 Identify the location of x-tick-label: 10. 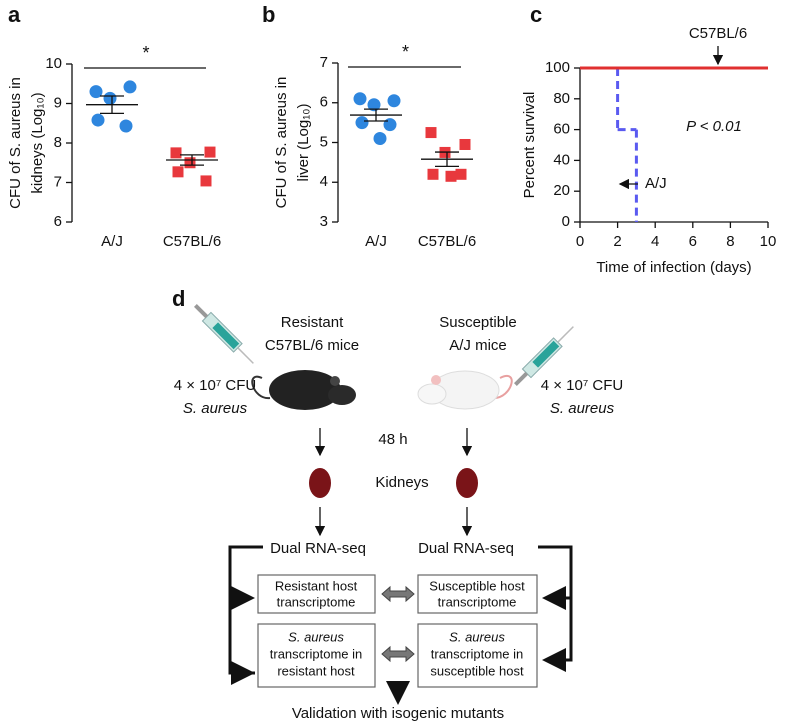
(768, 241).